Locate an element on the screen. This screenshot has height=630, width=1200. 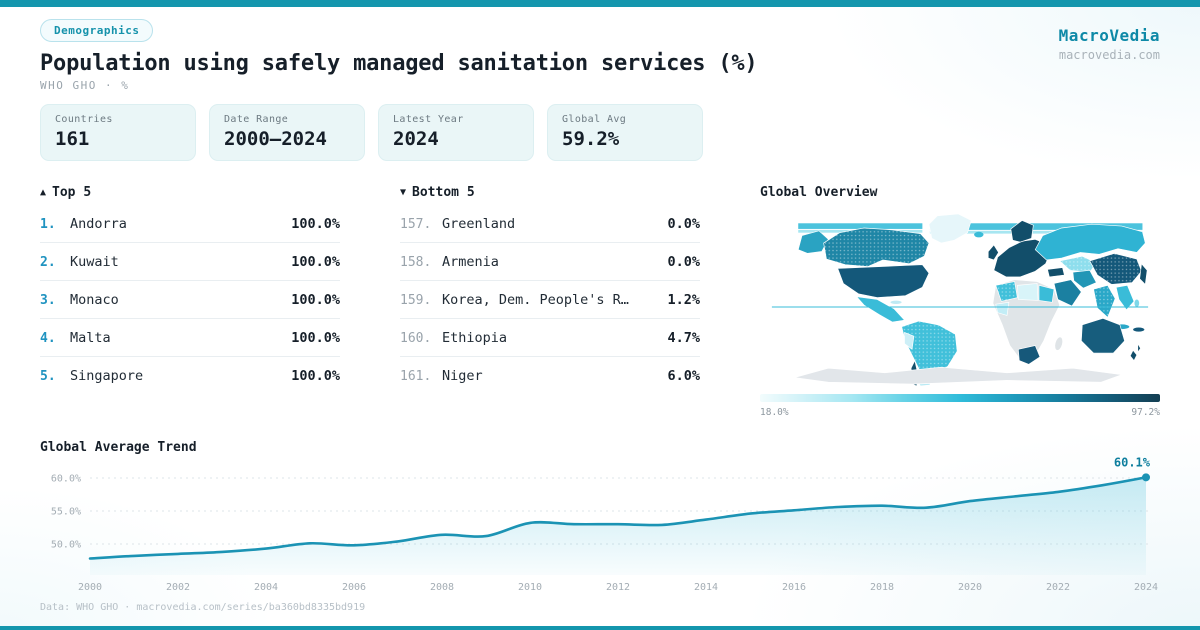
x-axis-tick-label: 2010 is located at coordinates (530, 587).